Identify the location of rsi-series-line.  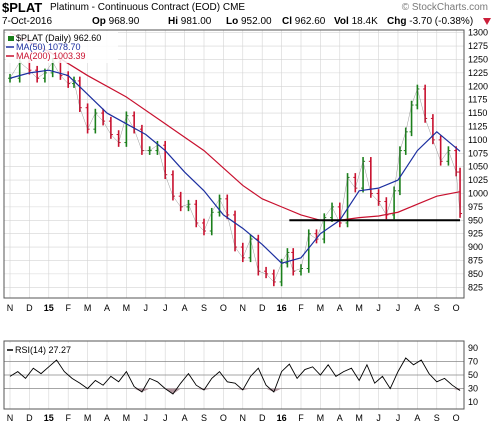
(235, 376).